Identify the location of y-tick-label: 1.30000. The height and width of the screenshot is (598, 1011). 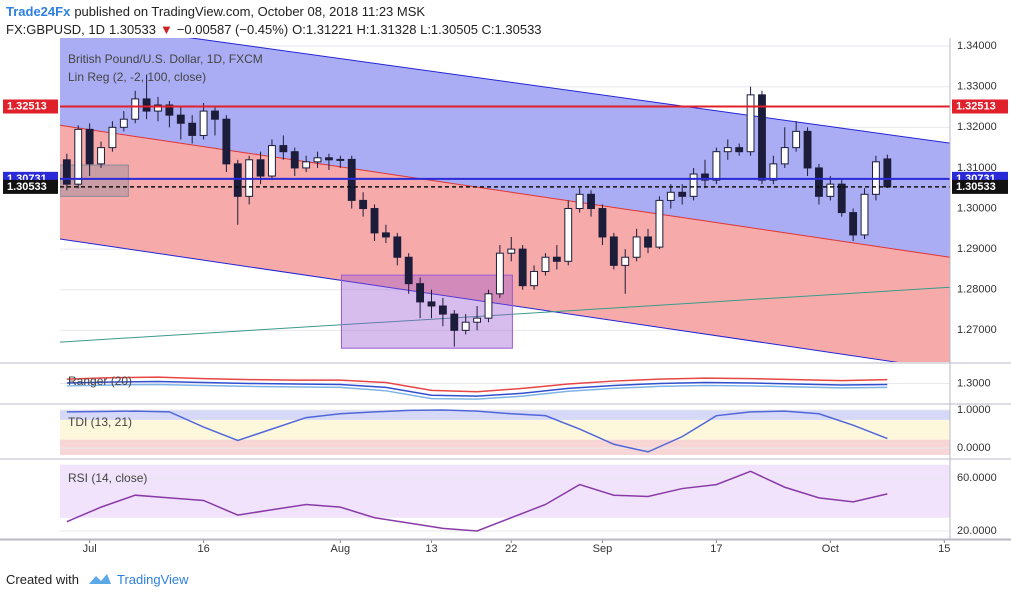
(977, 208).